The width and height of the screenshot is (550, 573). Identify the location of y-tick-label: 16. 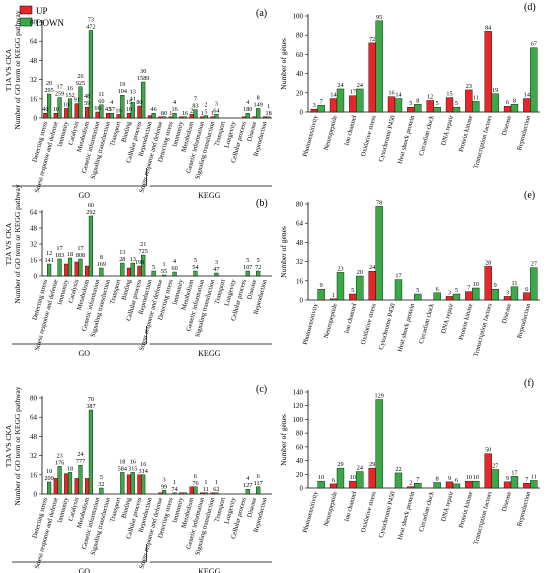
(34, 261).